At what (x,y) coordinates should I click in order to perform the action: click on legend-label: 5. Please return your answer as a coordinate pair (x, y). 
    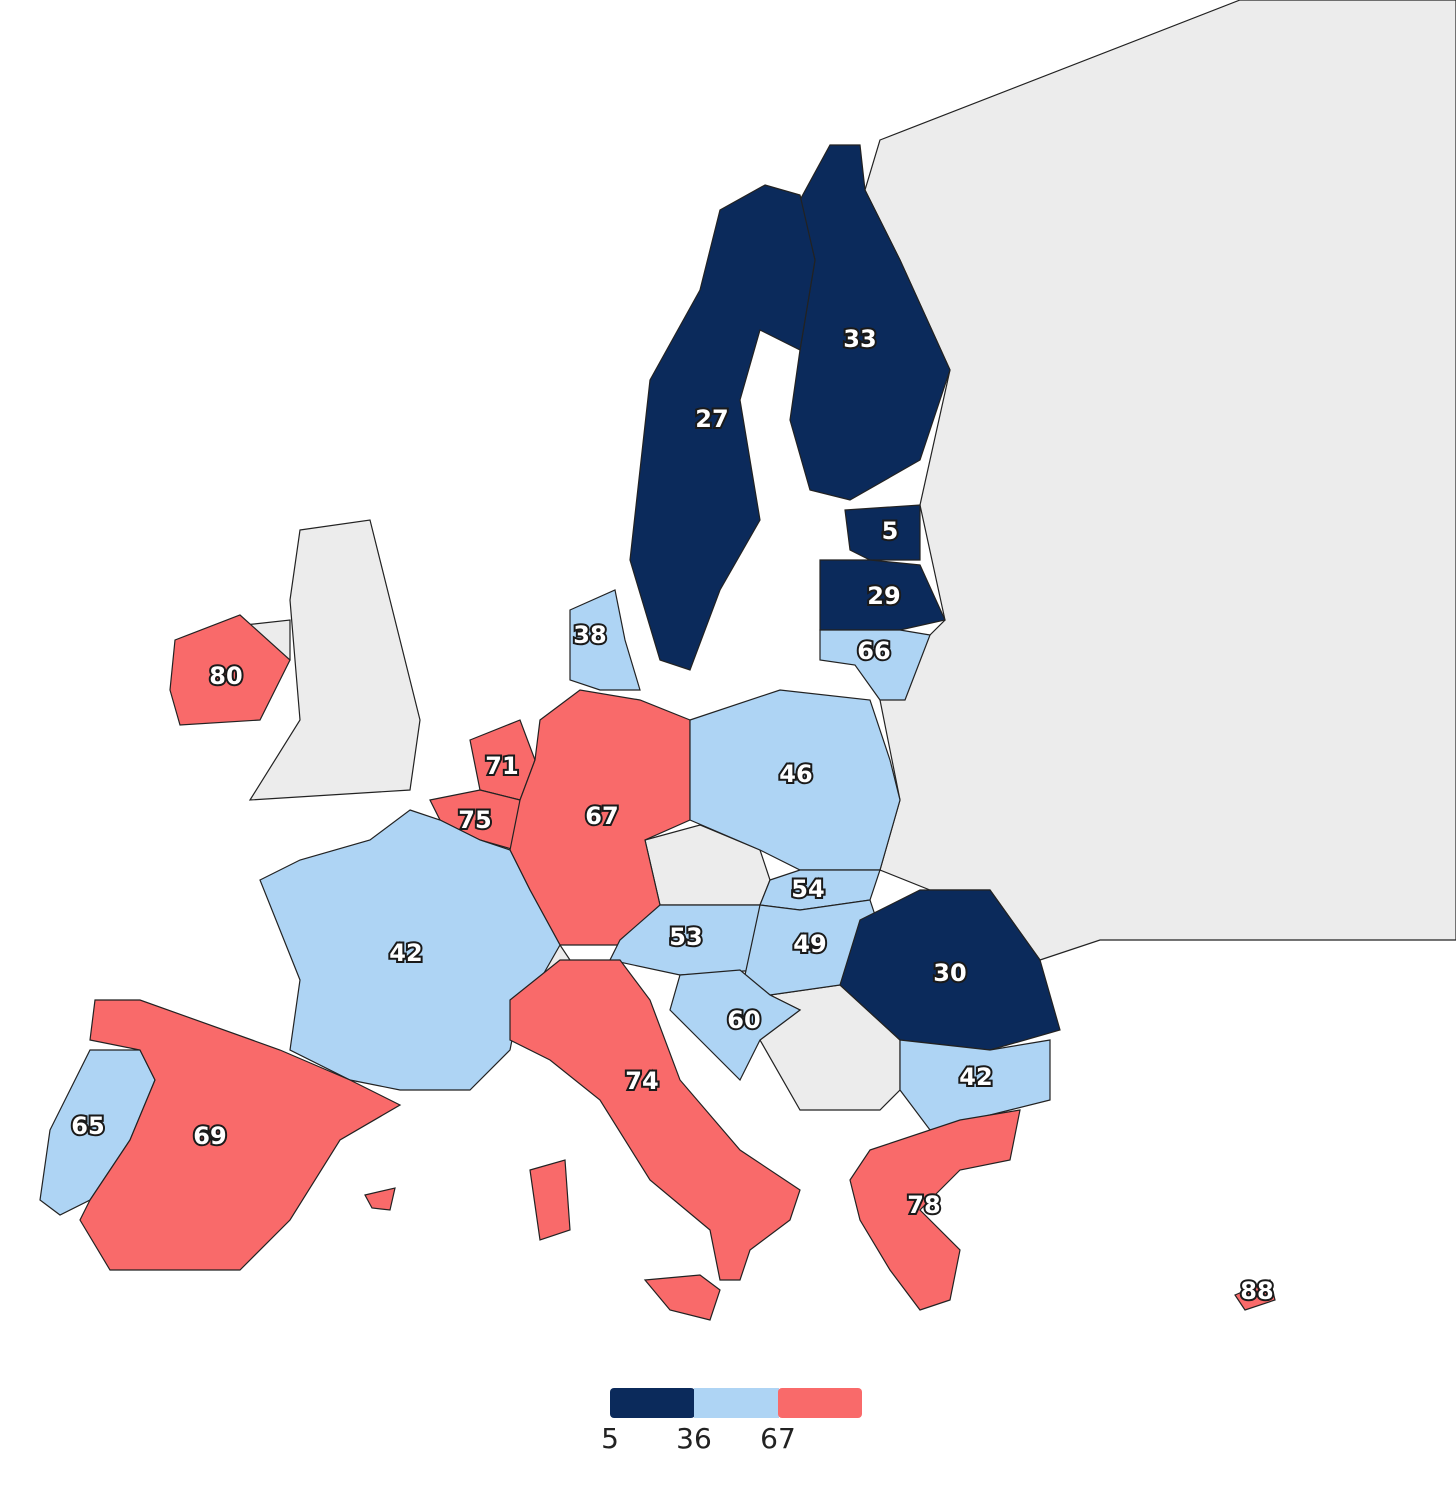
    Looking at the image, I should click on (610, 1438).